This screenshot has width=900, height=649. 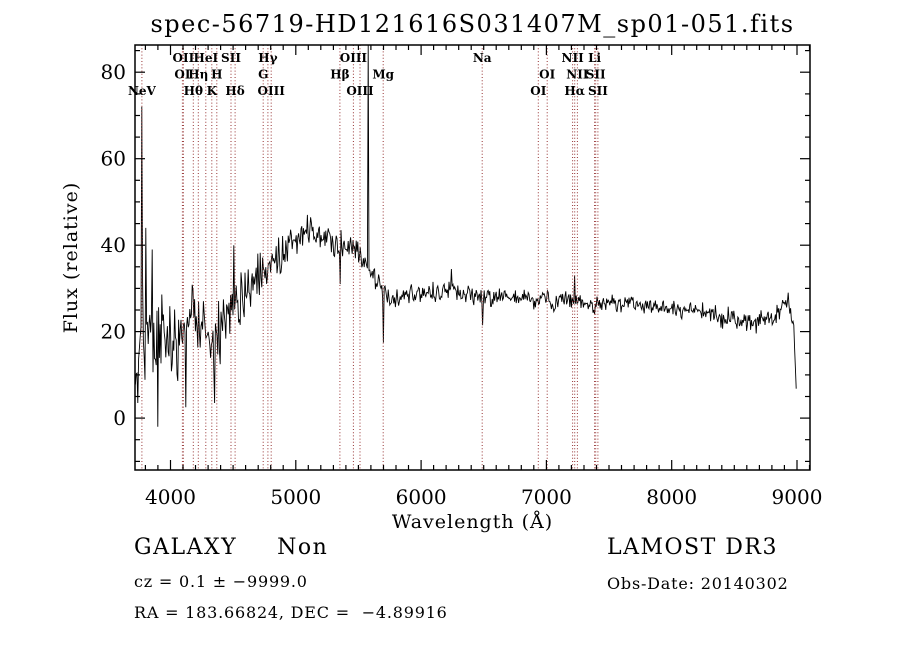 I want to click on svg-text: 40, so click(x=113, y=245).